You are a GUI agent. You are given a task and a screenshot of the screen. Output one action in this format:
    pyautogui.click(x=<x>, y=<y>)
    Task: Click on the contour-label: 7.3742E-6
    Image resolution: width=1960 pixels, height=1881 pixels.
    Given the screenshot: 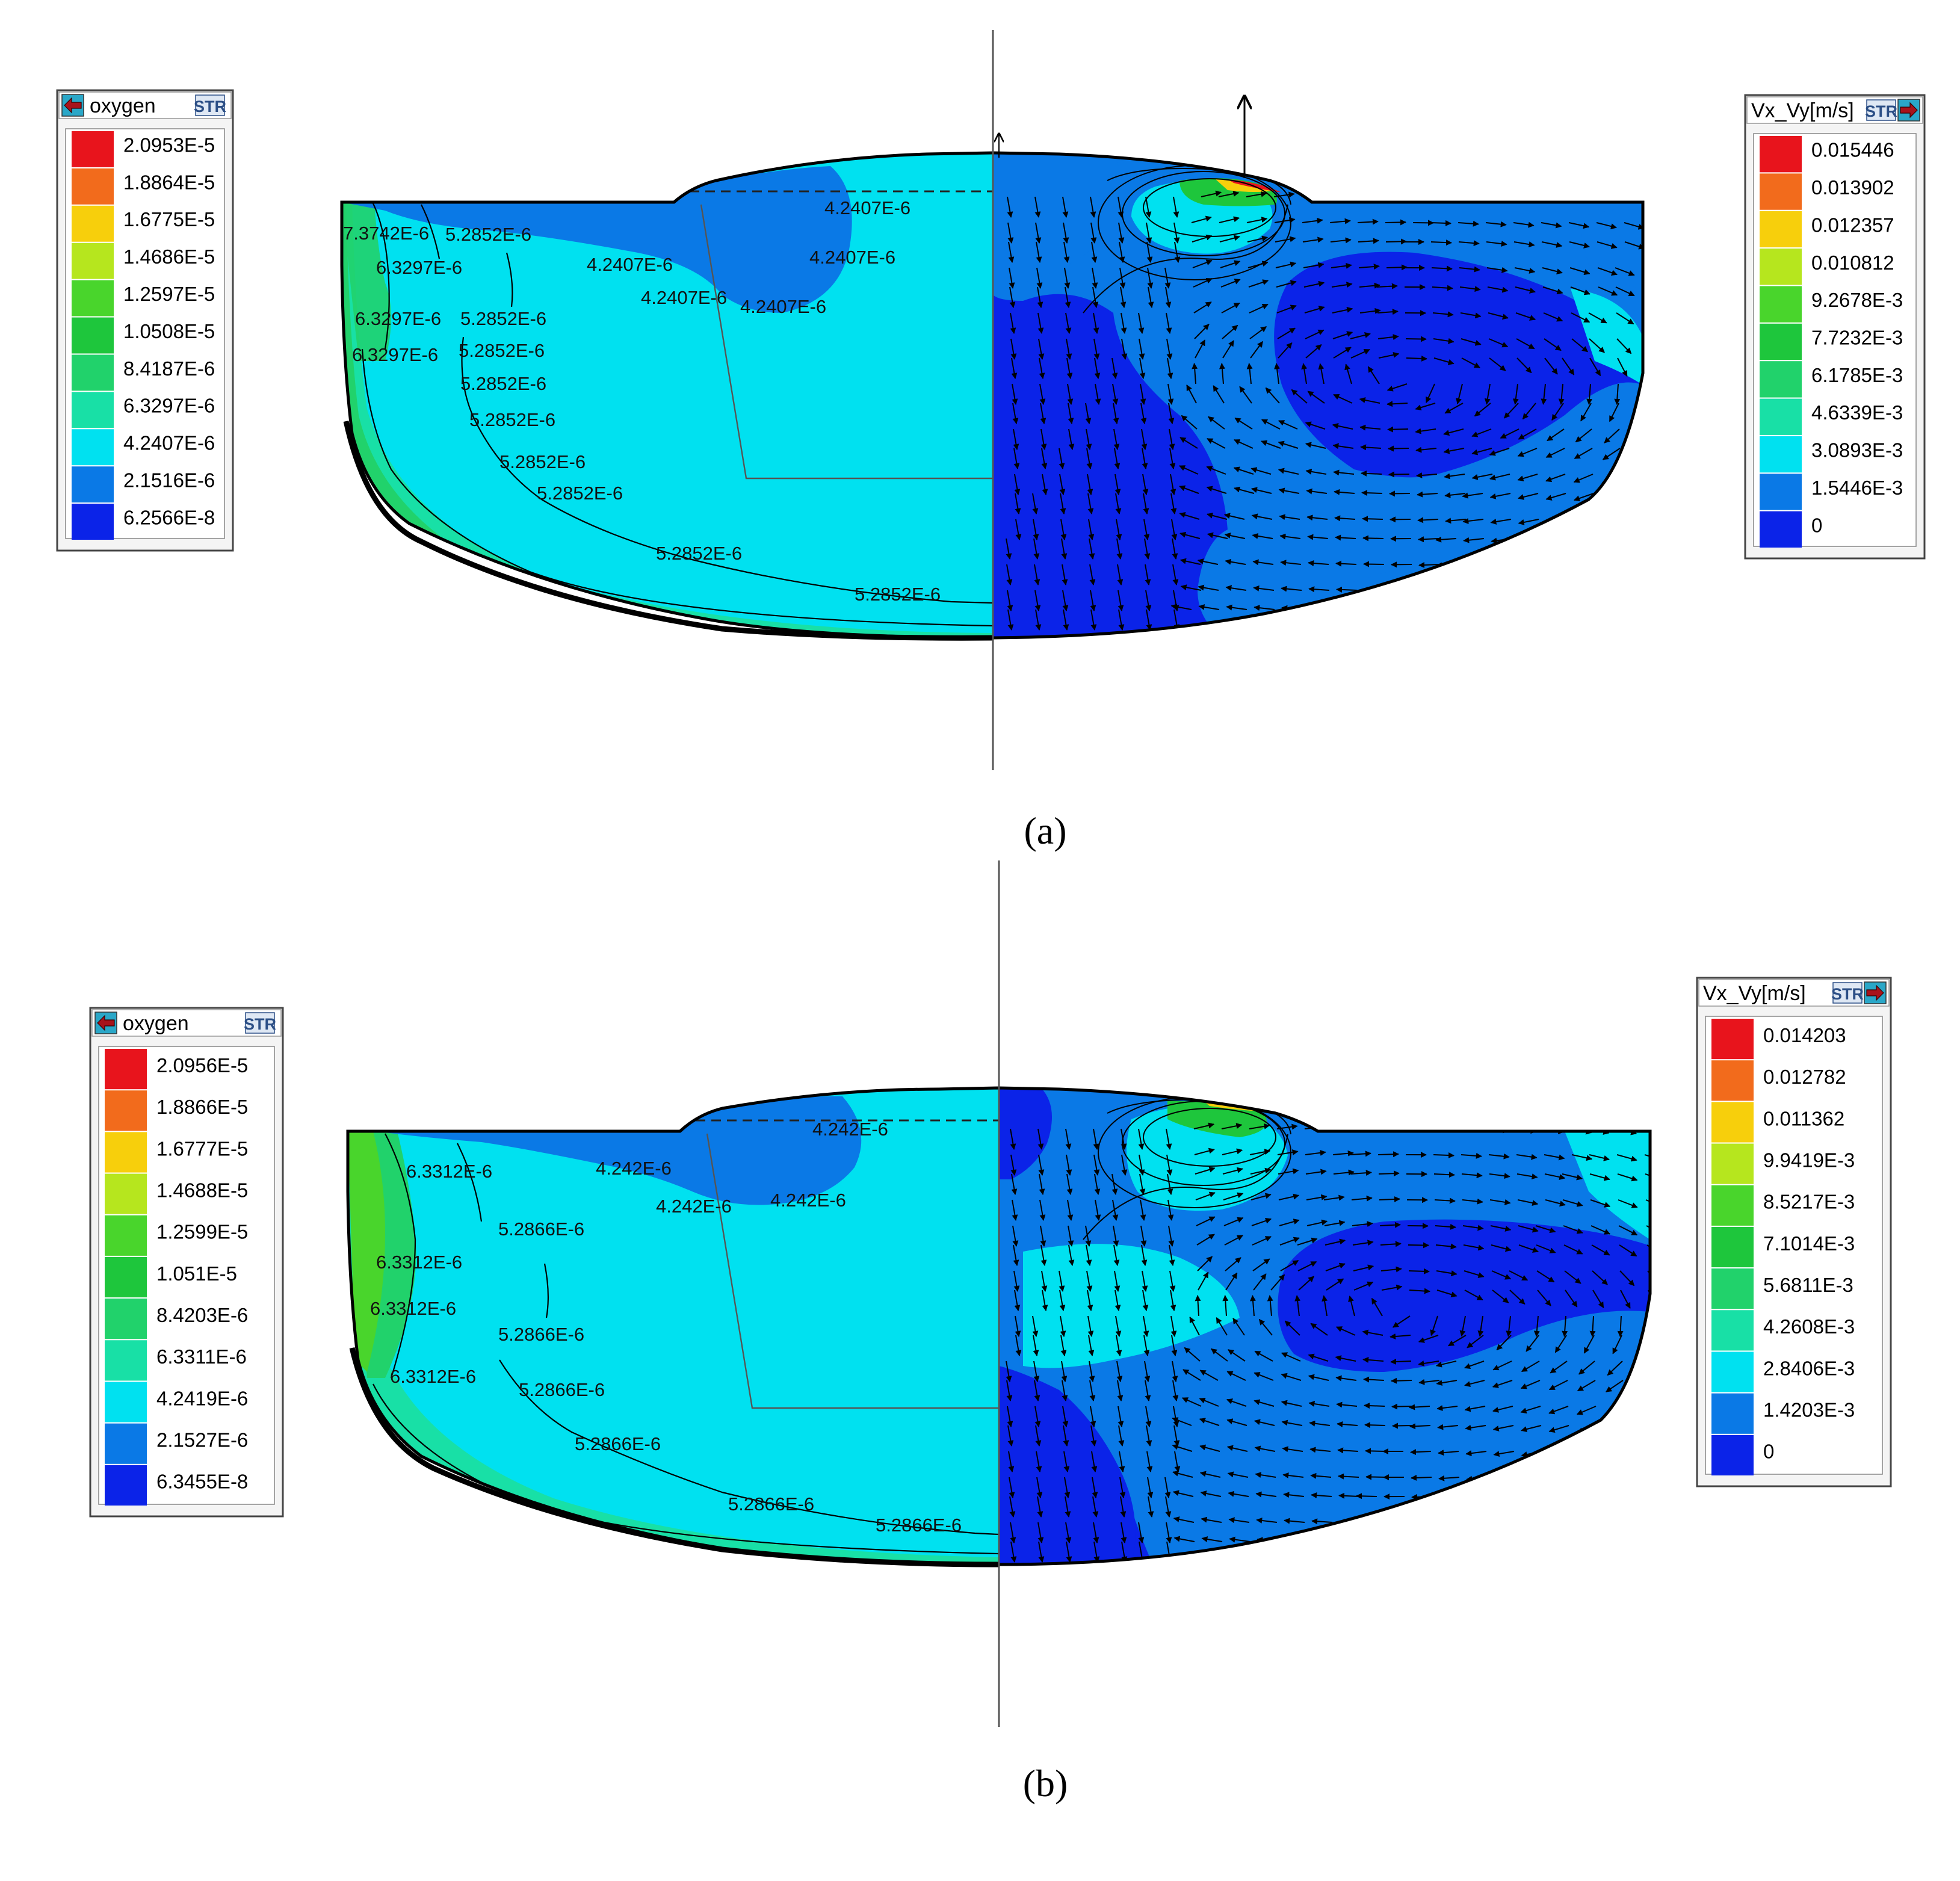 What is the action you would take?
    pyautogui.click(x=386, y=233)
    